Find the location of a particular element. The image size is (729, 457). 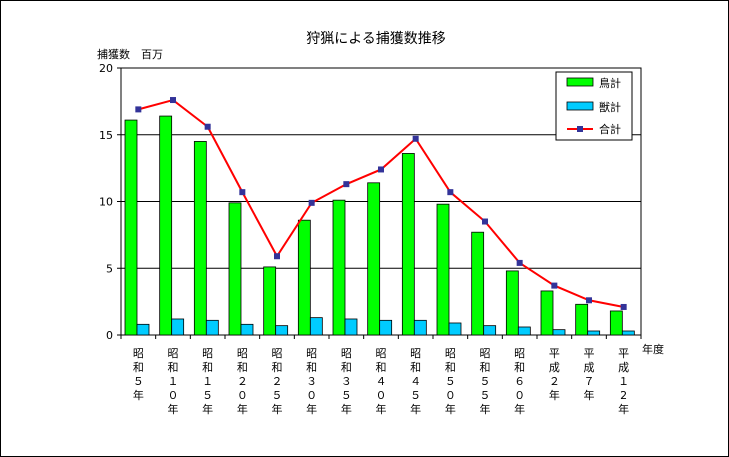

legend-label-beast: 獣計 is located at coordinates (610, 107).